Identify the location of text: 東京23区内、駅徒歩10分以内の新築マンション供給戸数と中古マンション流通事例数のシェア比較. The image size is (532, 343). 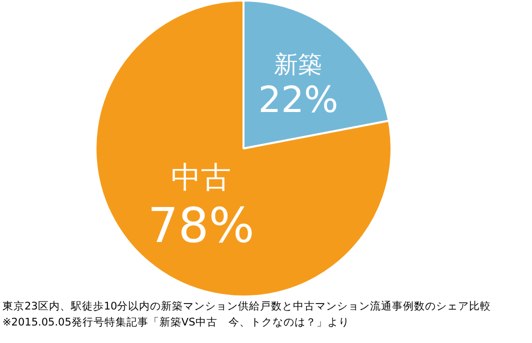
(247, 306).